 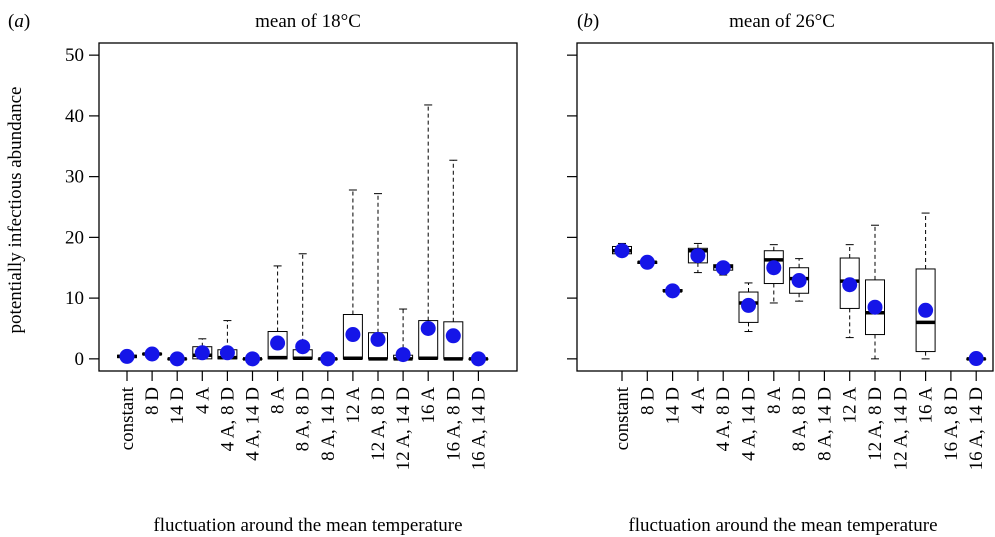 I want to click on panel-a-y-axis: 0 10 20 30 40 50, so click(x=82, y=207).